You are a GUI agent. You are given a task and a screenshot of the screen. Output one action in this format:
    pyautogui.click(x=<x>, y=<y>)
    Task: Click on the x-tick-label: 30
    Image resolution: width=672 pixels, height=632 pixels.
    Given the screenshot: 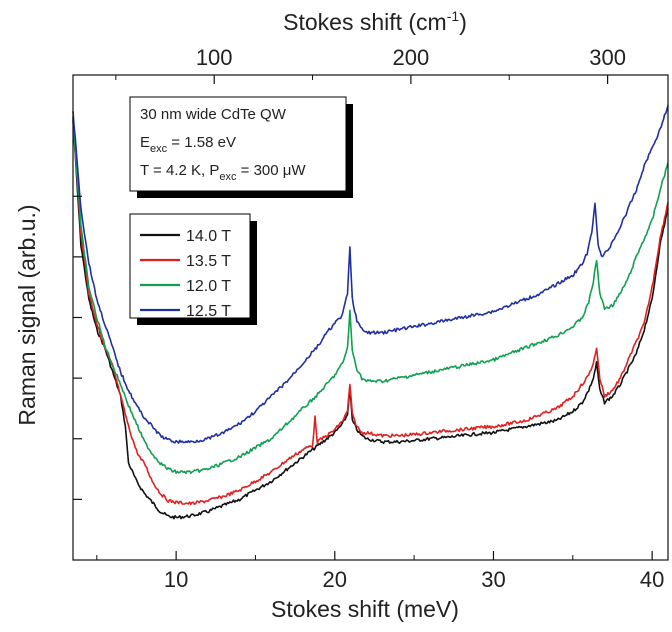 What is the action you would take?
    pyautogui.click(x=493, y=579)
    